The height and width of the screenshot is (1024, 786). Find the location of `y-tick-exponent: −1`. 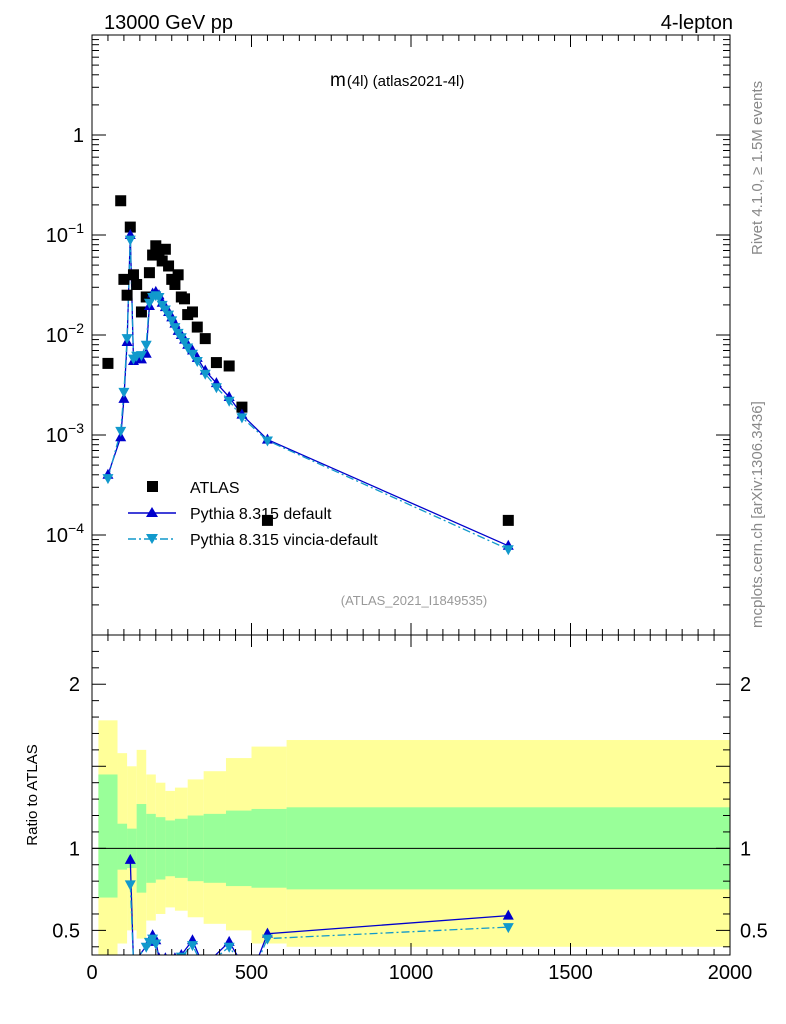

y-tick-exponent: −1 is located at coordinates (76, 228).